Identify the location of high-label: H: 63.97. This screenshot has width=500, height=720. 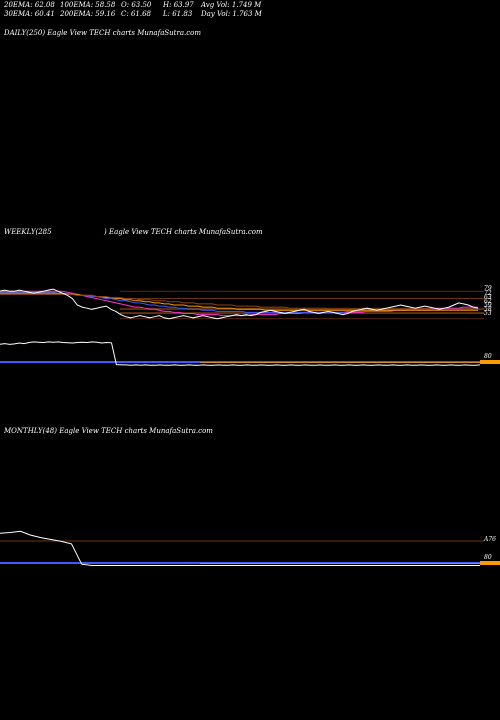
(178, 5).